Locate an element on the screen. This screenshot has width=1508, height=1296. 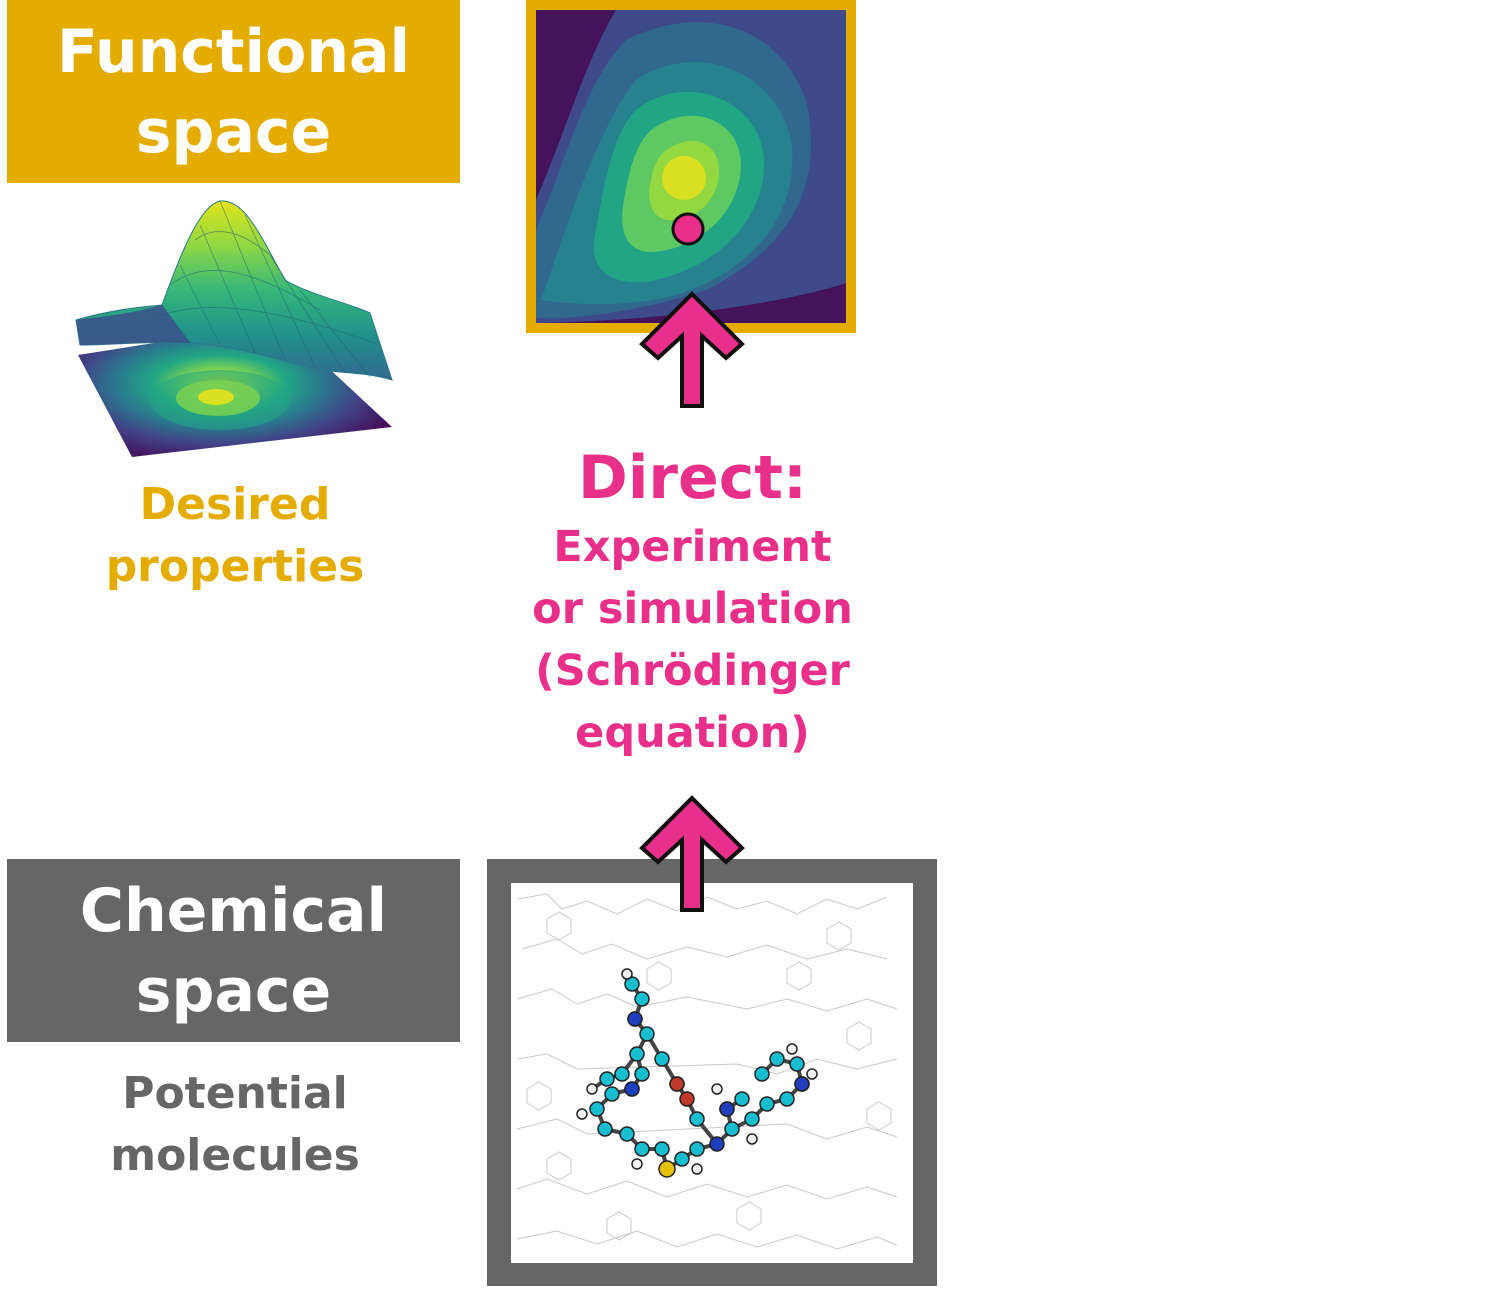
contour-map-icon is located at coordinates (691, 166).